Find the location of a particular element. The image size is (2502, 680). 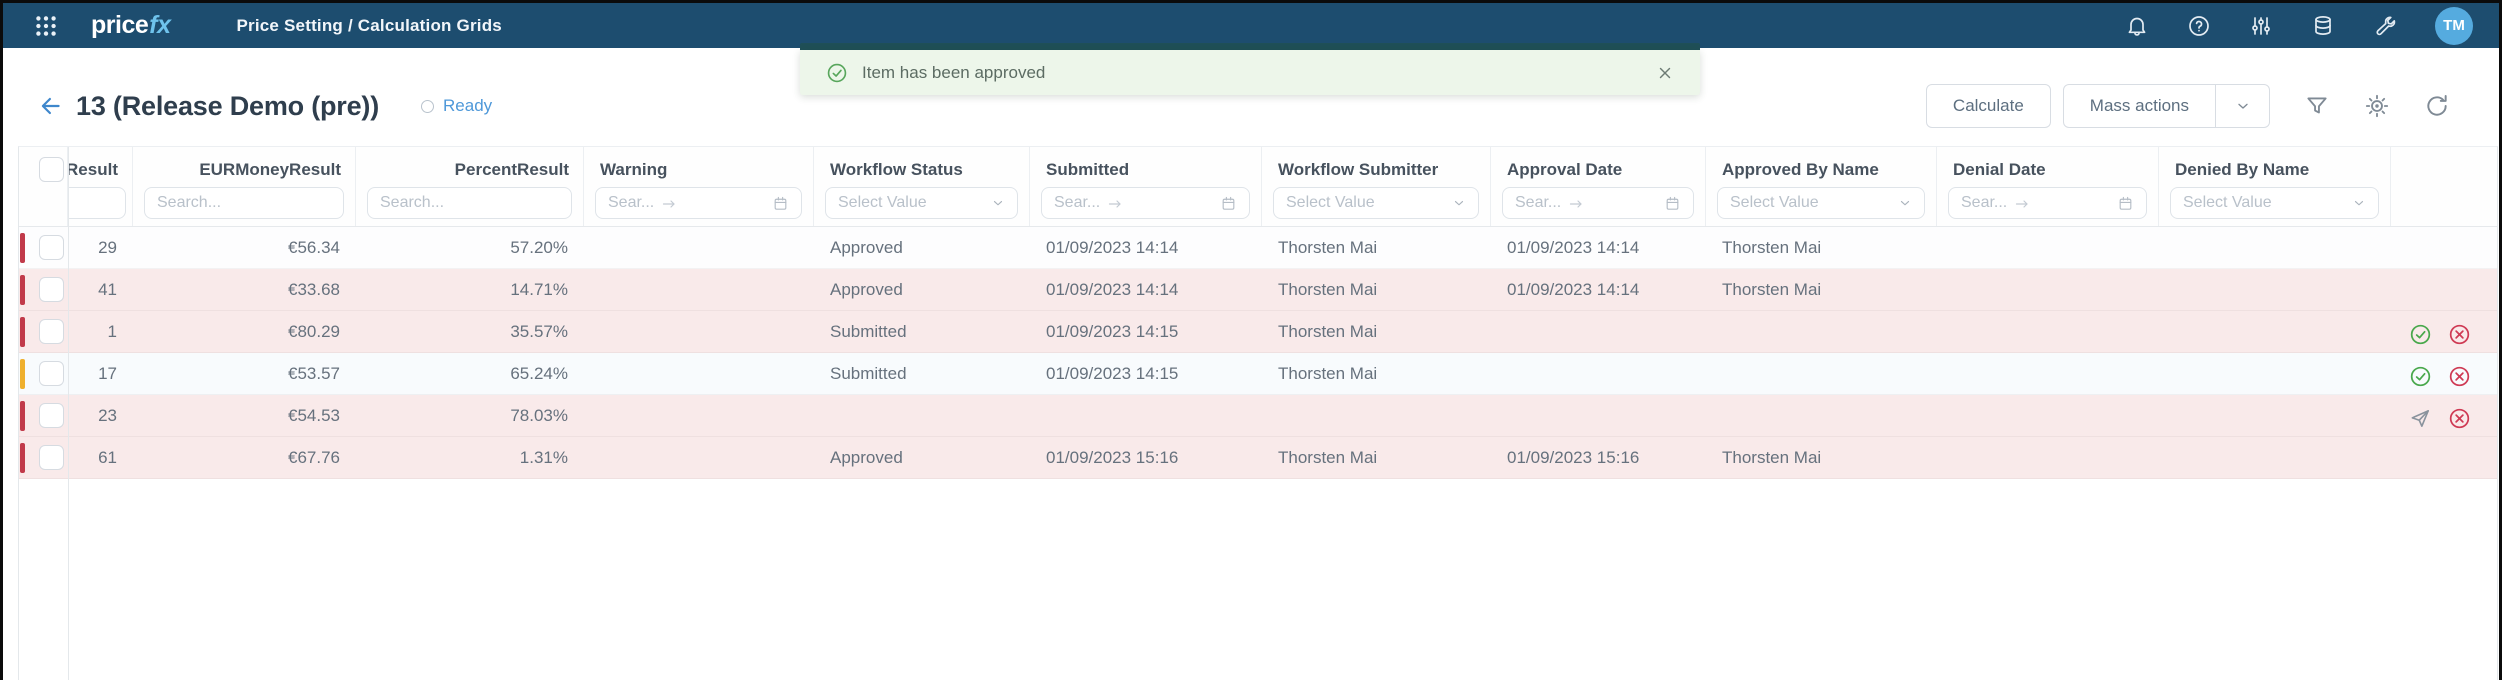

close-icon is located at coordinates (1665, 73).